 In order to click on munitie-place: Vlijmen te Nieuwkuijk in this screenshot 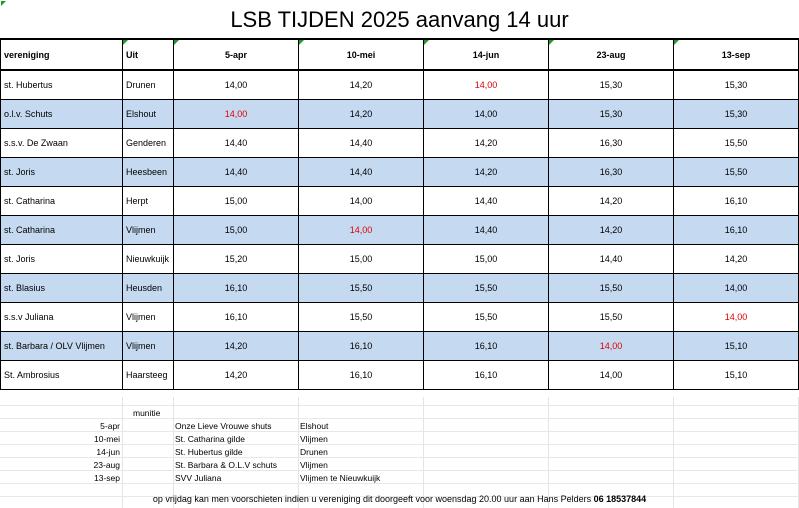, I will do `click(340, 478)`.